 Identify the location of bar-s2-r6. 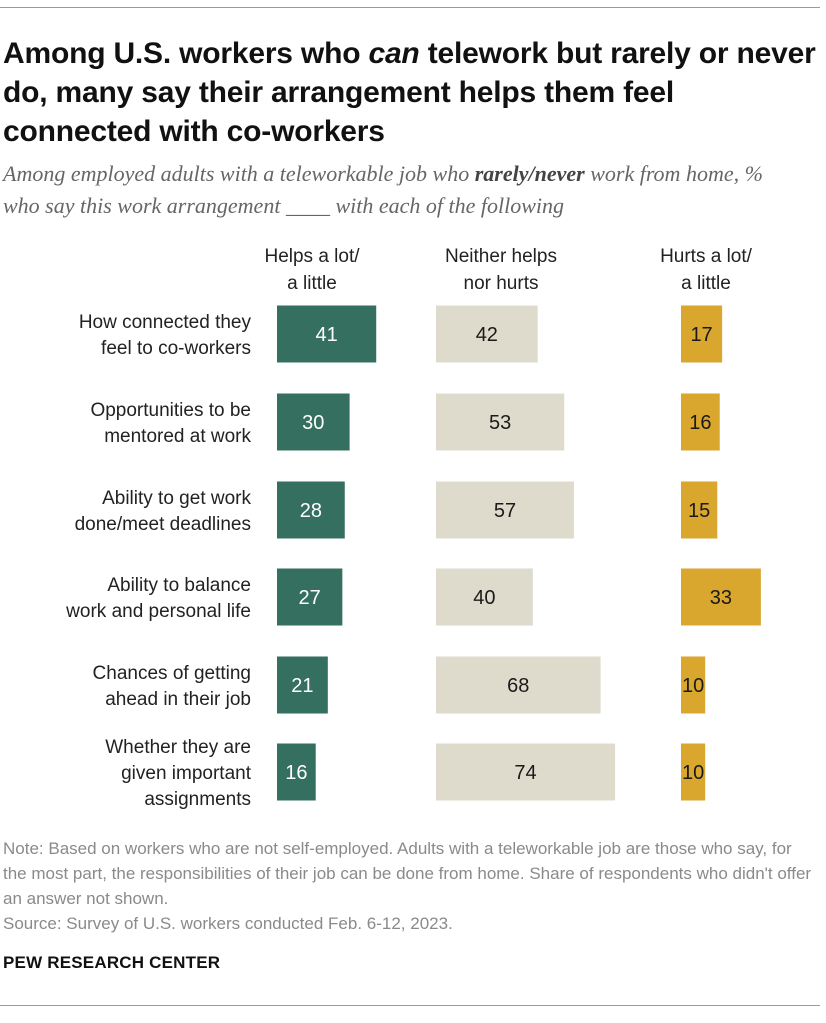
(526, 772).